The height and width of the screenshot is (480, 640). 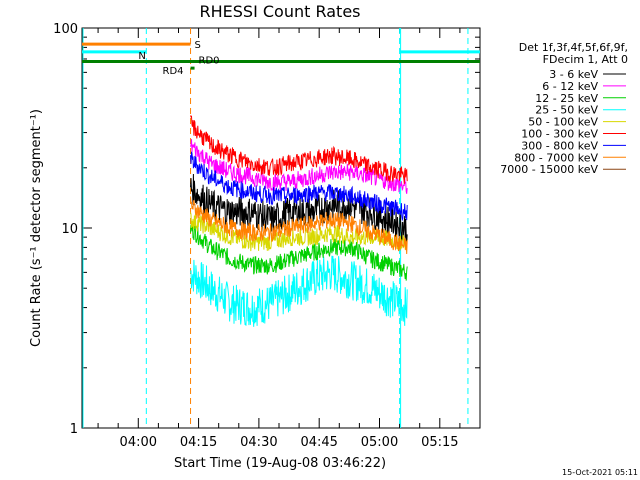 What do you see at coordinates (36, 228) in the screenshot?
I see `y-axis-label: Count Rate (s⁻¹ detector segment⁻¹)` at bounding box center [36, 228].